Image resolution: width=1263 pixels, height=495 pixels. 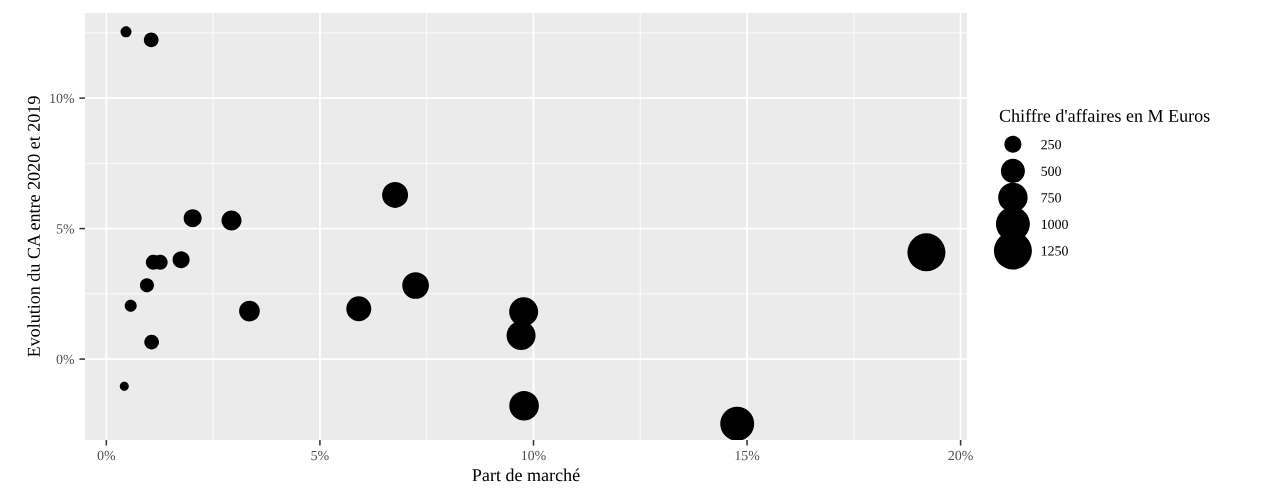 What do you see at coordinates (65, 359) in the screenshot?
I see `y-tick-label: 0%` at bounding box center [65, 359].